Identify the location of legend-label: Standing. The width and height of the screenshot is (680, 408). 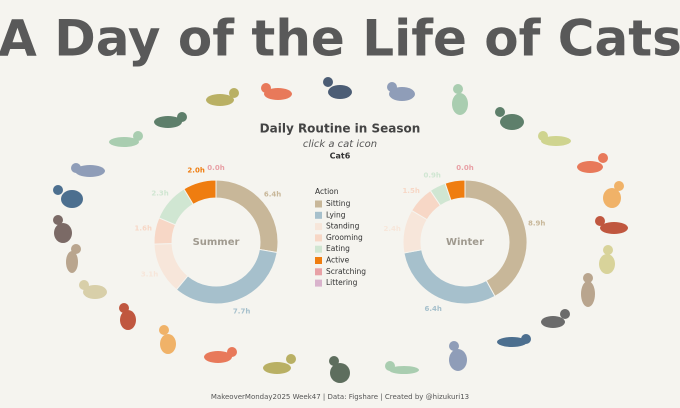
(343, 226).